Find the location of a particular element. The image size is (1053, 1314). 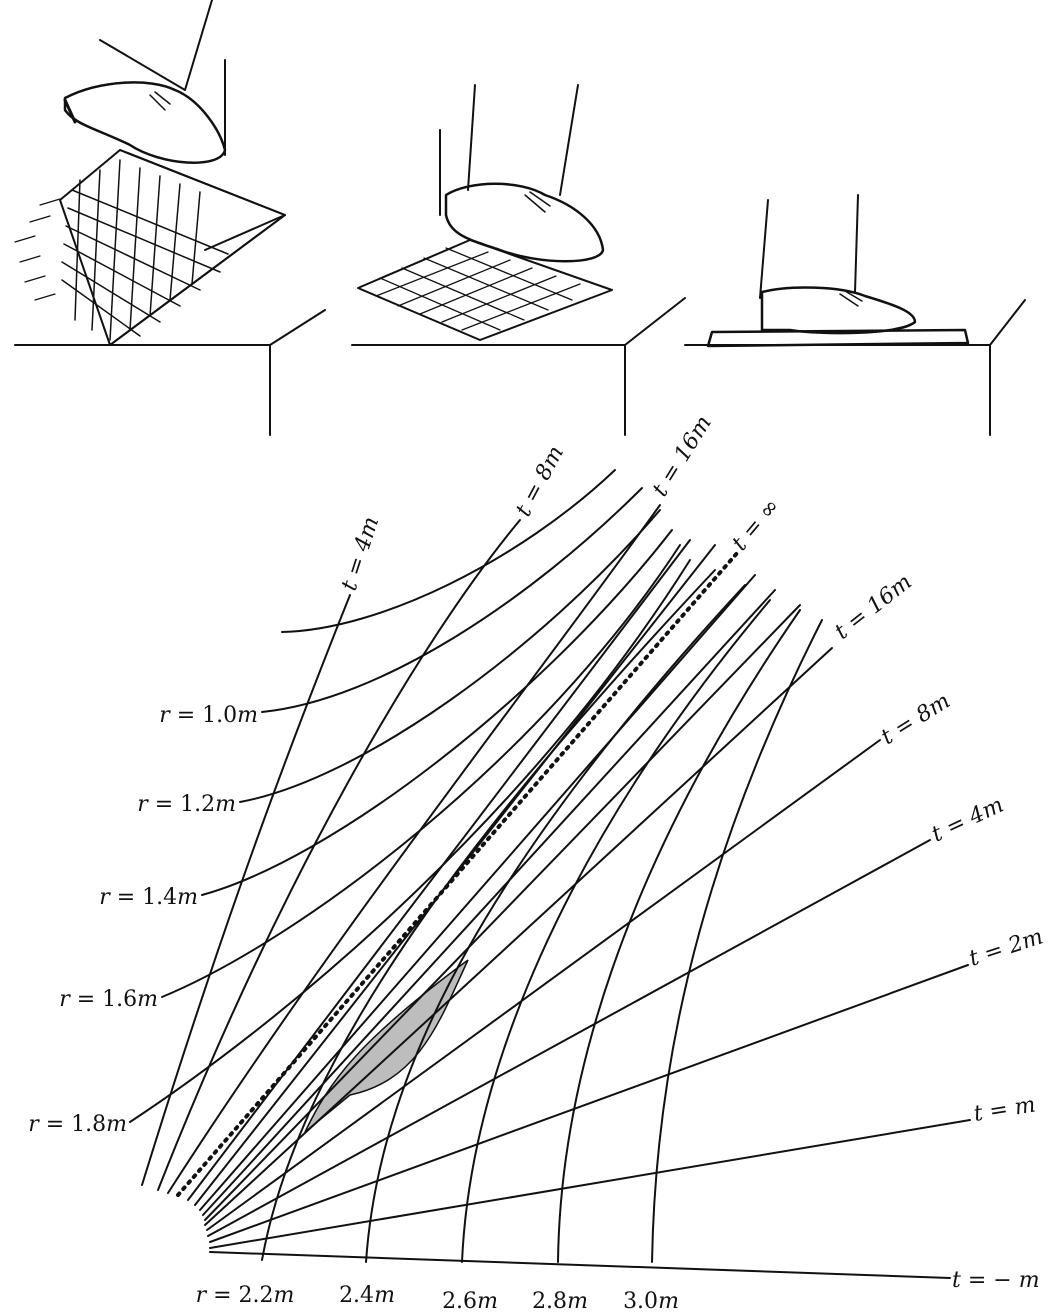

t-labels-upper: t = 4m t = 8m t = 16m t = ∞ is located at coordinates (561, 502).